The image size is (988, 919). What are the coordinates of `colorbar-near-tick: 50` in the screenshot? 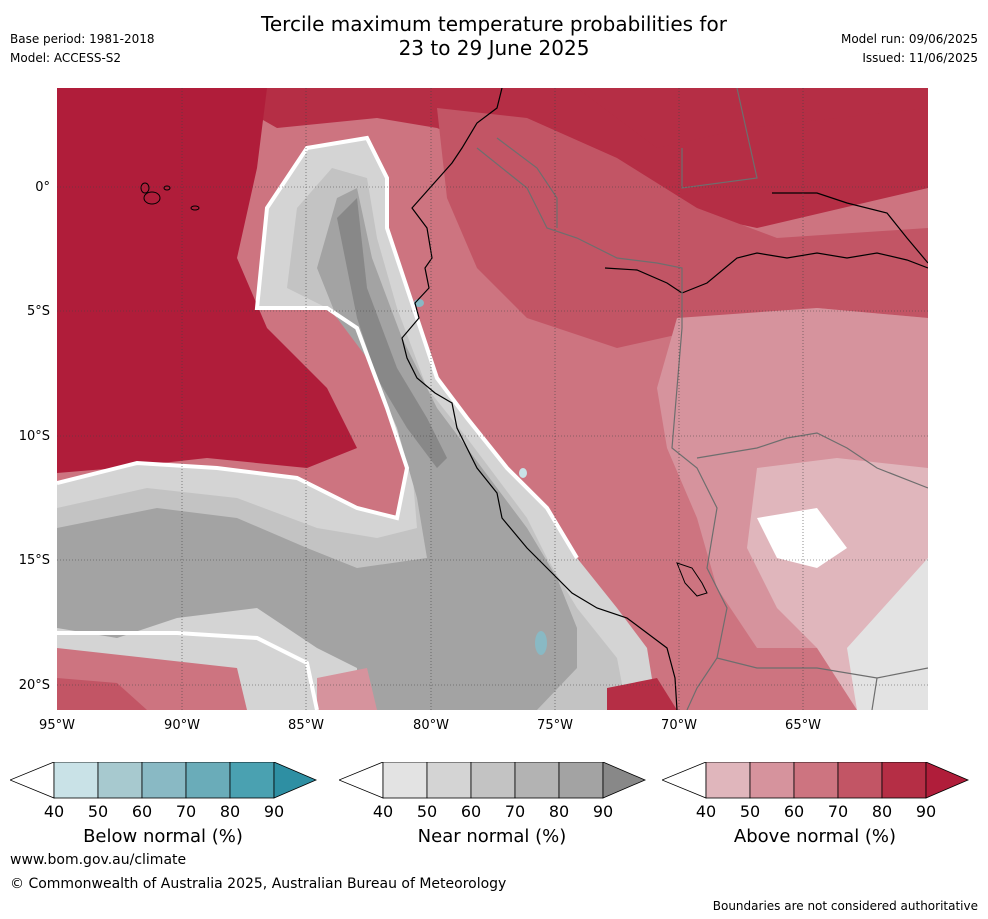 It's located at (427, 811).